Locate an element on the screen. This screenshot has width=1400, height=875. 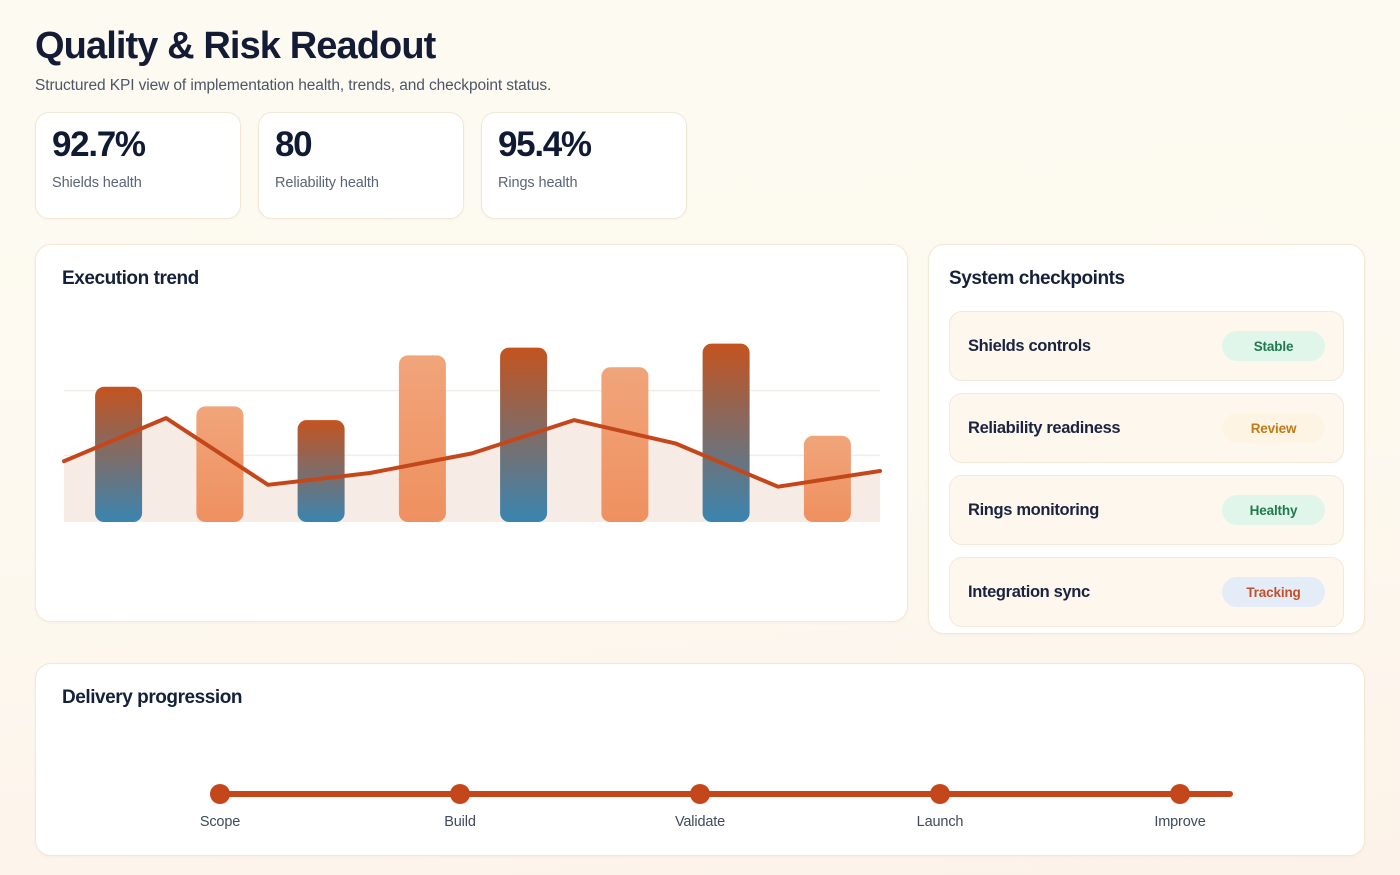
checkpoint-row-shields-controls: Shields controls Stable is located at coordinates (1146, 346).